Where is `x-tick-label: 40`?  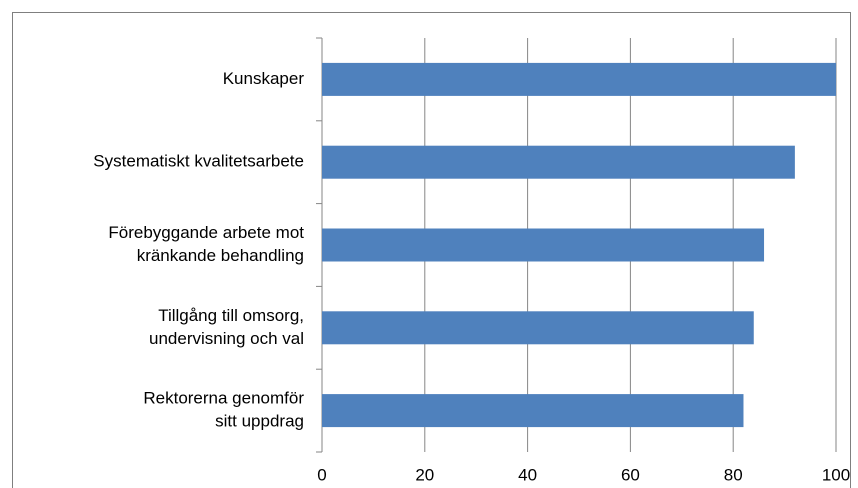
x-tick-label: 40 is located at coordinates (527, 474).